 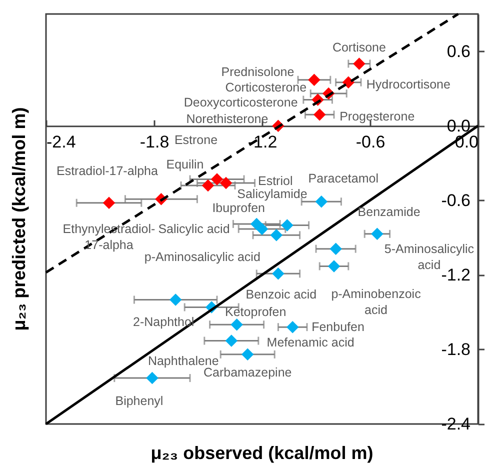 What do you see at coordinates (239, 207) in the screenshot?
I see `annotation: Ibuprofen` at bounding box center [239, 207].